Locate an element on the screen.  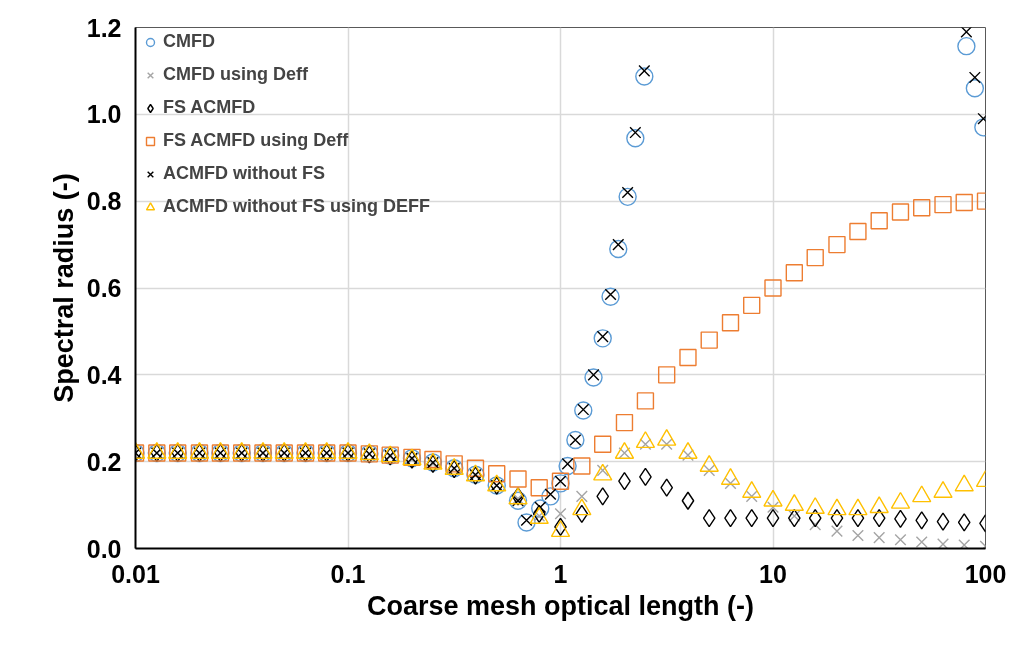
x-axis-title: Coarse mesh optical length (-) is located at coordinates (560, 605).